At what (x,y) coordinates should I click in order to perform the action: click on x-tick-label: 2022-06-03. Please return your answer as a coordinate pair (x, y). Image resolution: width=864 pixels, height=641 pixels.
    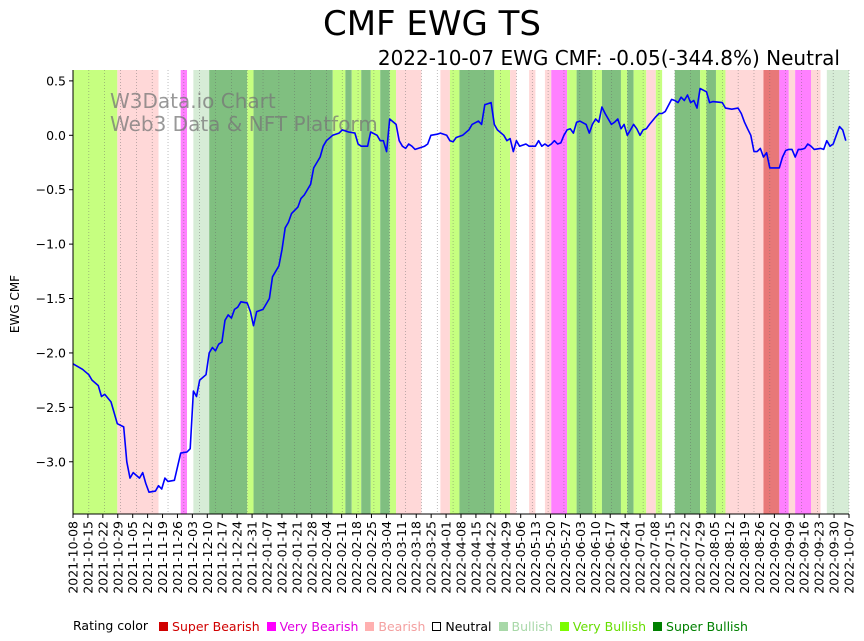
    Looking at the image, I should click on (580, 557).